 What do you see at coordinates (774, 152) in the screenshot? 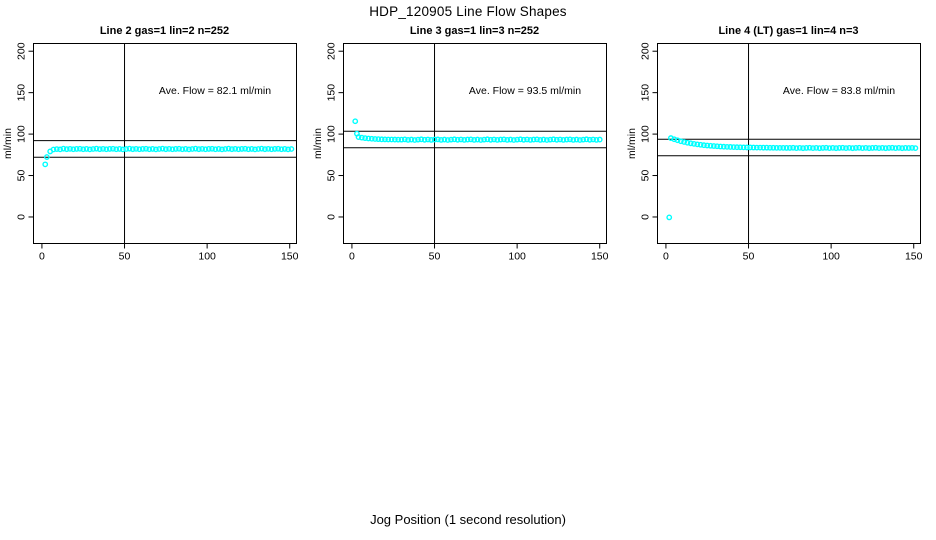
I see `plot-area-line-4: 0 50 100 150 0 50 100 150 200 ml/min` at bounding box center [774, 152].